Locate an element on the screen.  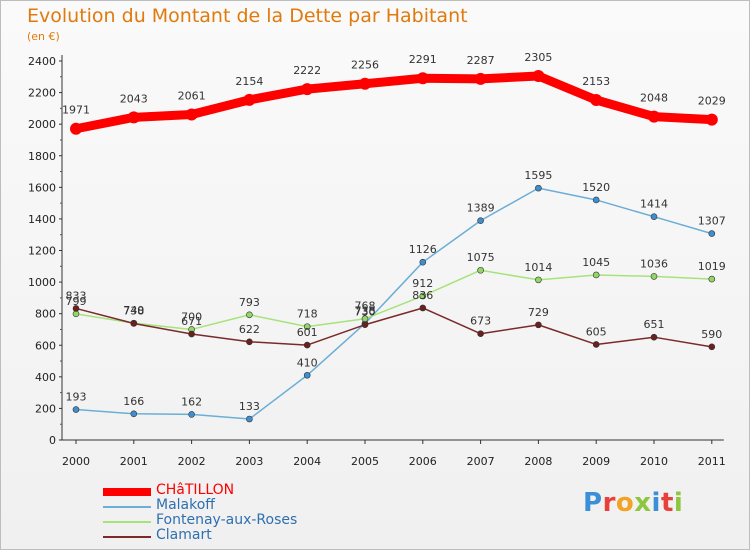
data-label: 601 is located at coordinates (307, 332).